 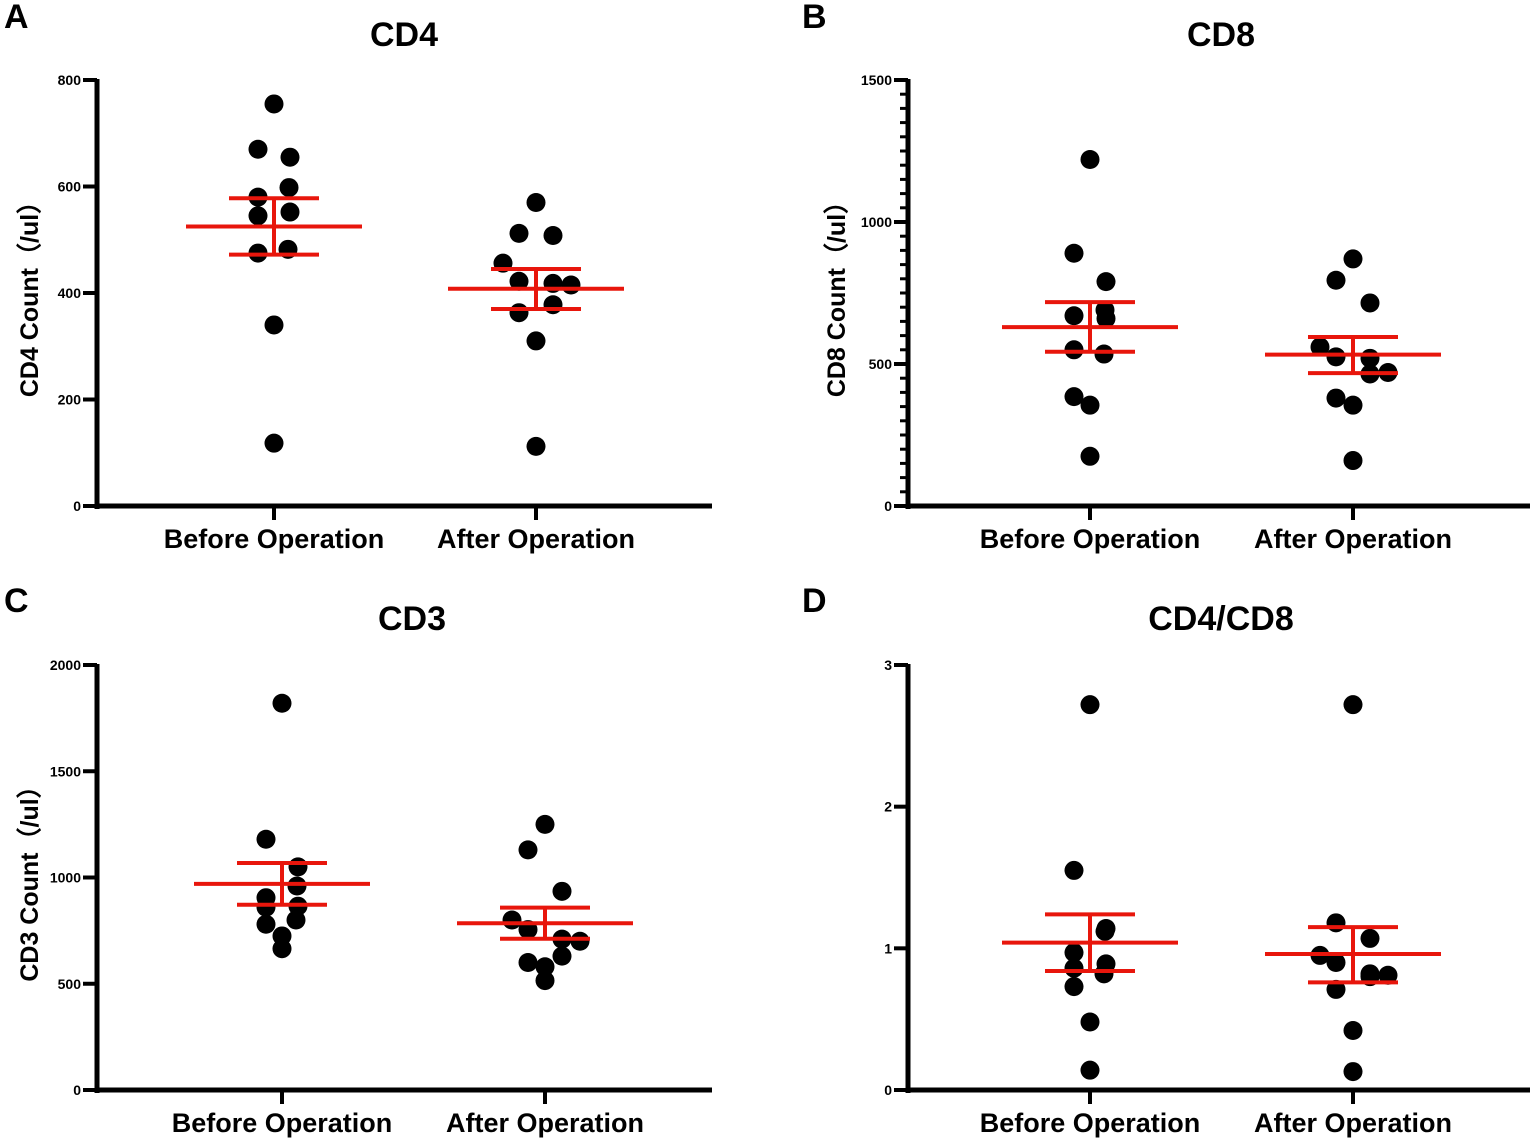 I want to click on panel-letter: B, so click(x=814, y=18).